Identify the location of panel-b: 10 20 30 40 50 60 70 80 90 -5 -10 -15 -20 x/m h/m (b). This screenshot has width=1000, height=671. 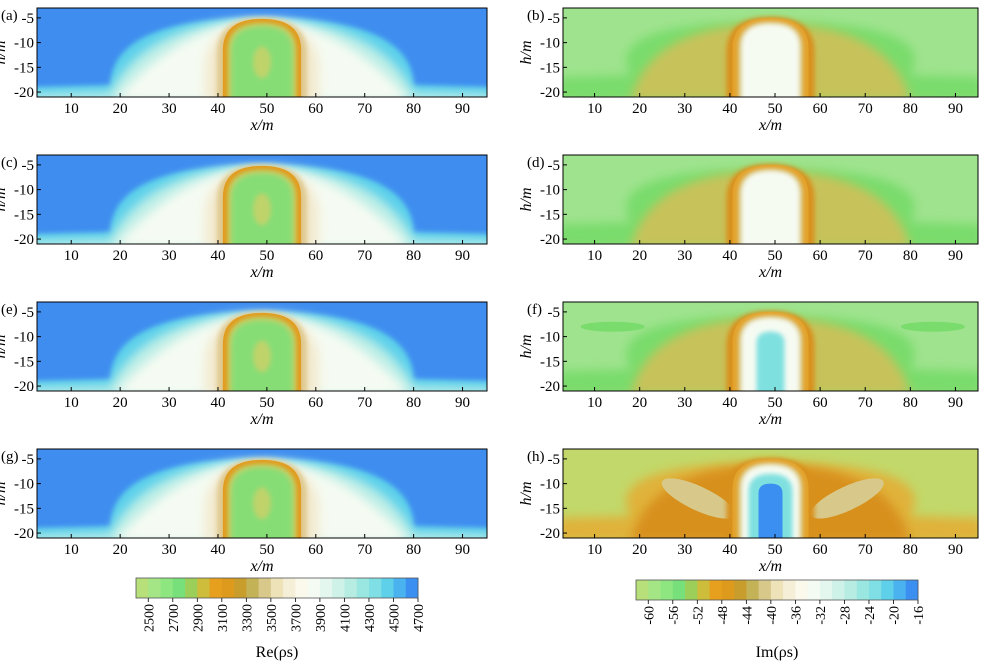
(748, 70).